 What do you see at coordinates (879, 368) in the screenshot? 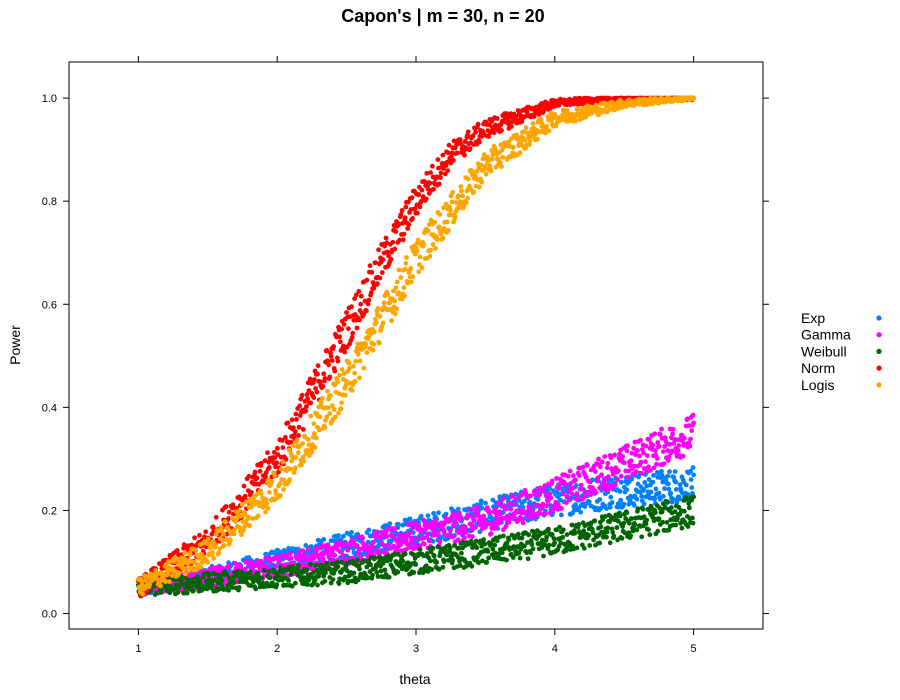
I see `legend-marker-norm` at bounding box center [879, 368].